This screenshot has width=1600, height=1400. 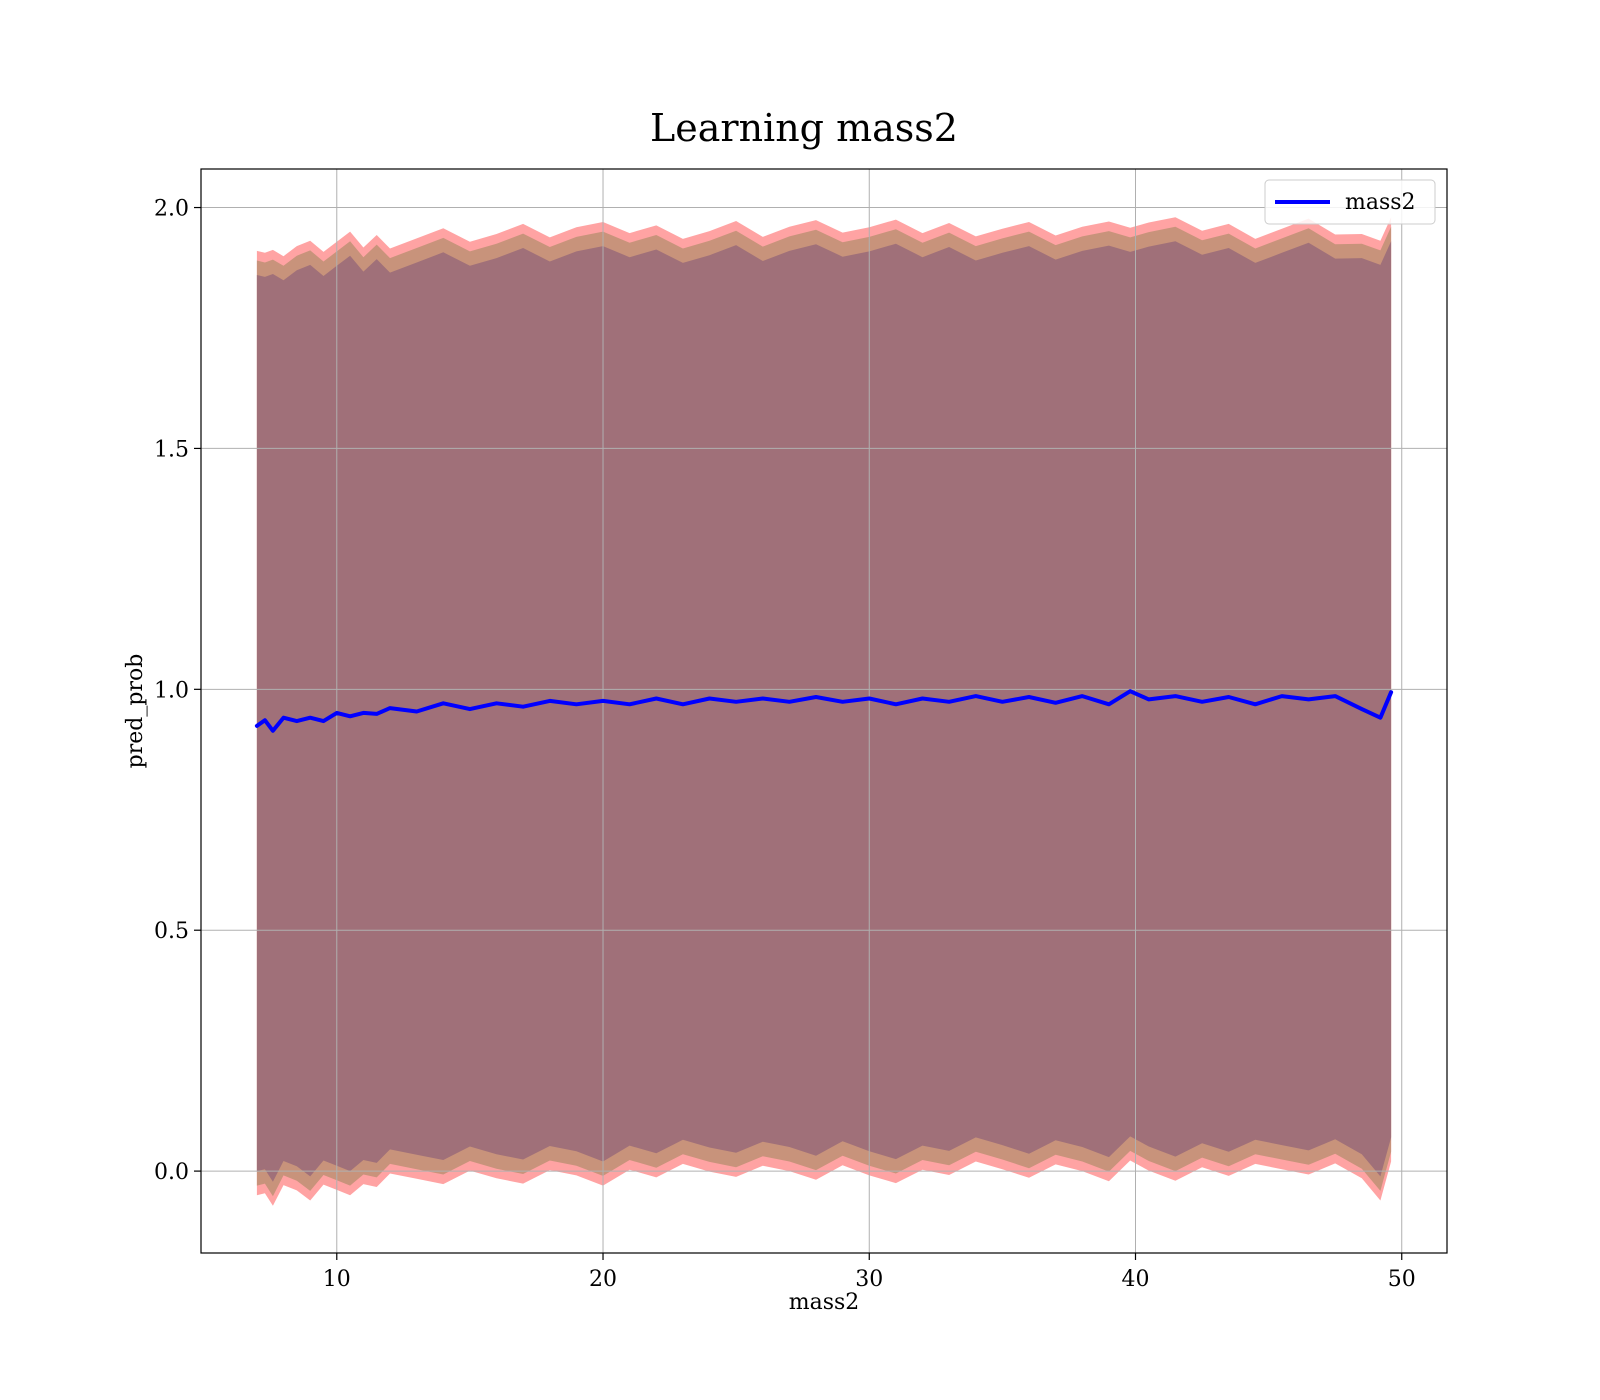 What do you see at coordinates (171, 690) in the screenshot?
I see `y-tick-label: 1.0` at bounding box center [171, 690].